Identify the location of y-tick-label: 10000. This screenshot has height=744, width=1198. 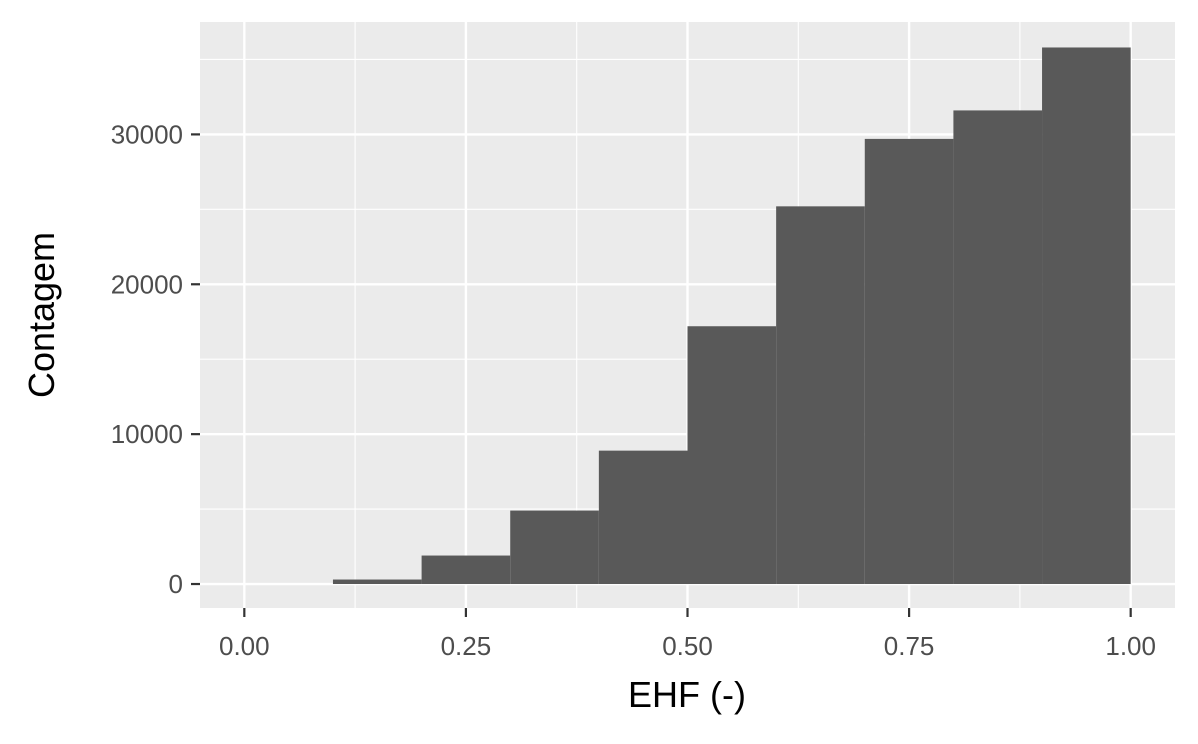
(147, 434).